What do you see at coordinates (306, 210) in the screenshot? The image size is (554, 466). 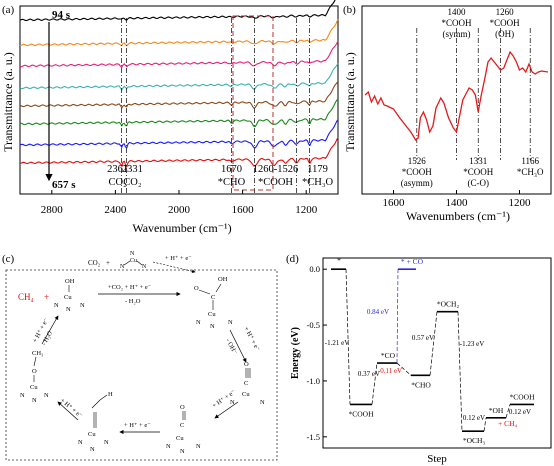 I see `a-tick-label: 1200` at bounding box center [306, 210].